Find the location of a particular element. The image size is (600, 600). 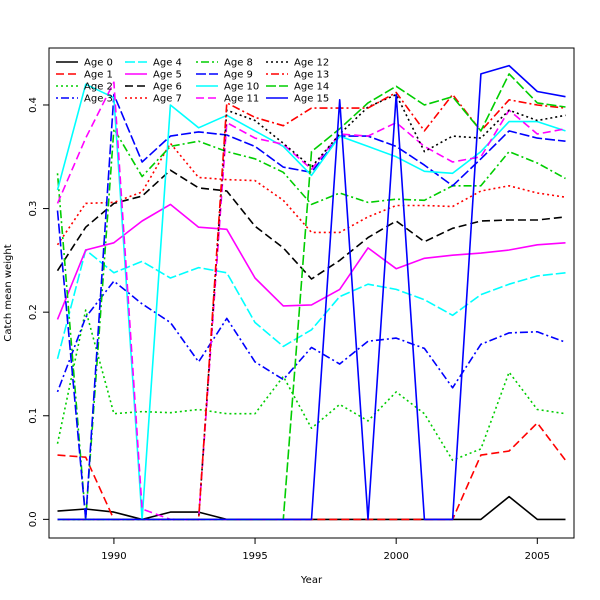

legend-item: Age 14 is located at coordinates (297, 87).